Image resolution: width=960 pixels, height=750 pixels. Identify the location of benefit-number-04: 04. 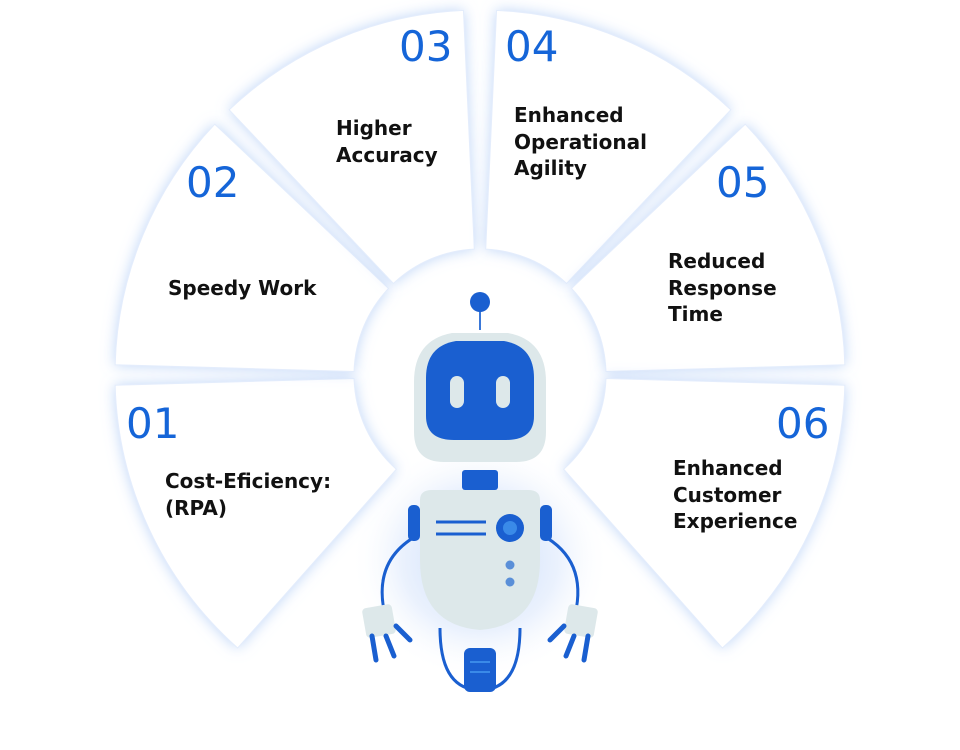
(532, 46).